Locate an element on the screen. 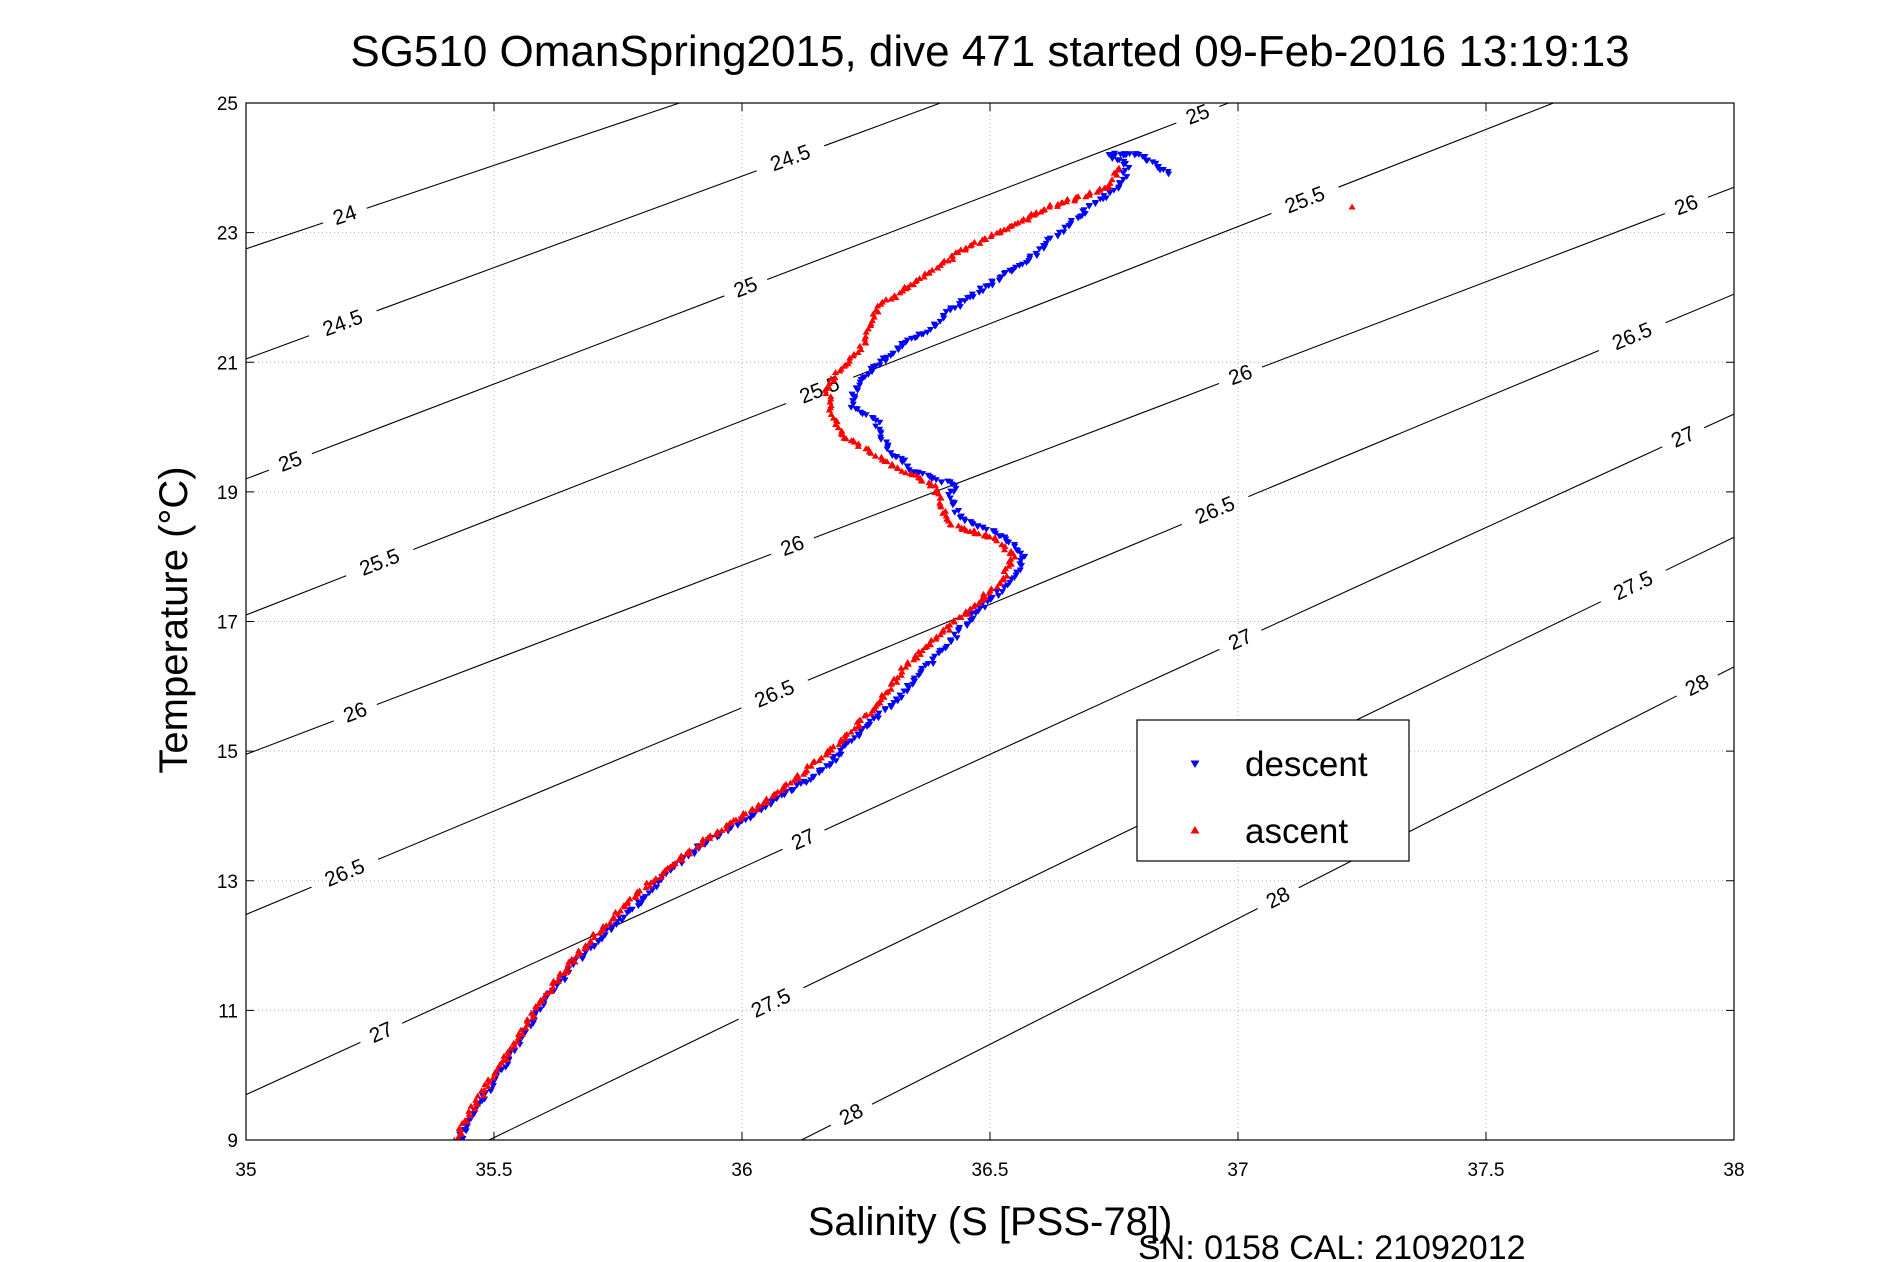 This screenshot has width=1891, height=1262. legend-box is located at coordinates (1273, 790).